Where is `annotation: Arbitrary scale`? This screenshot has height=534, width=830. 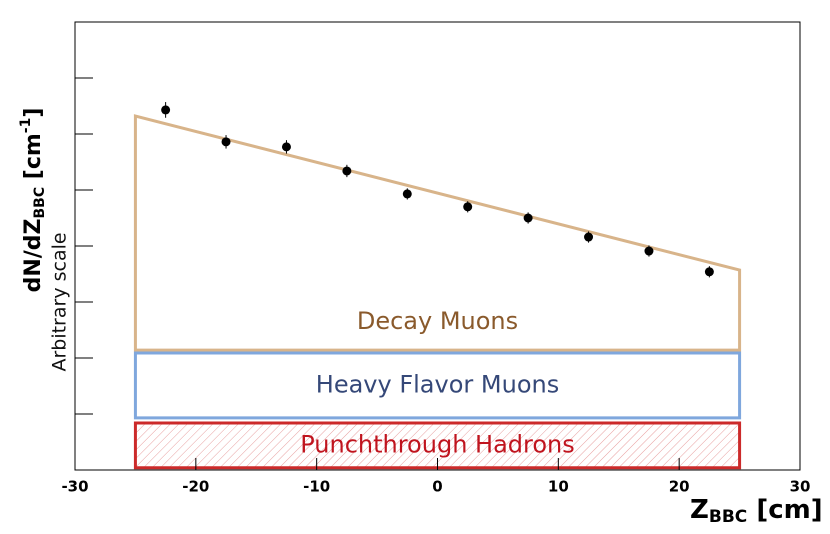
annotation: Arbitrary scale is located at coordinates (60, 301).